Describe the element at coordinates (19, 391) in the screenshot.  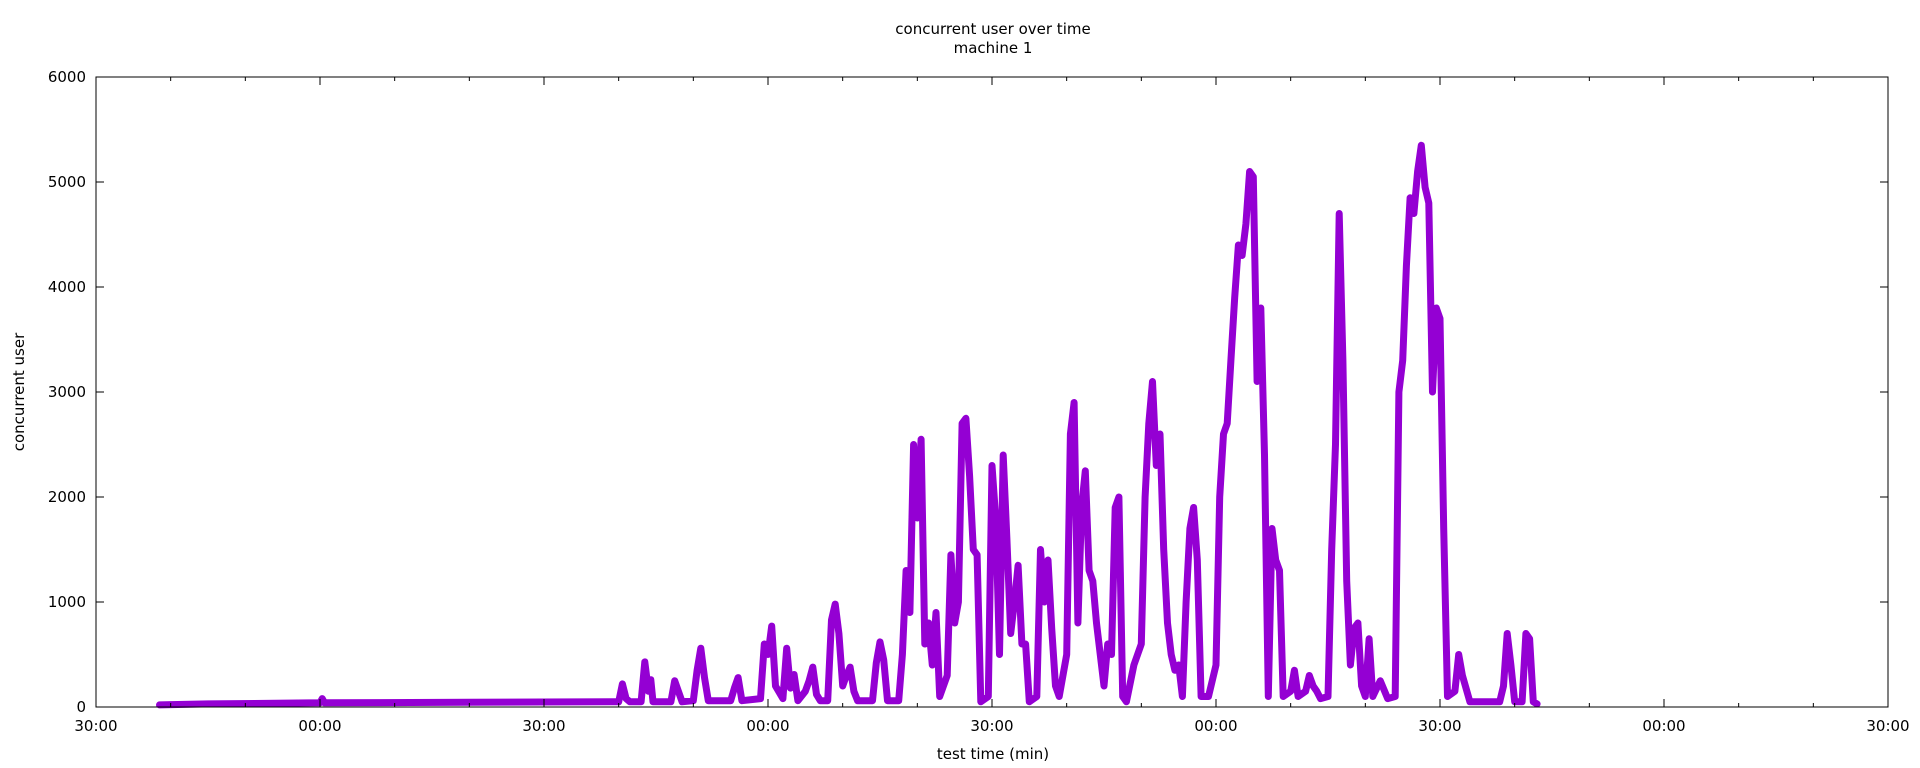
I see `y-axis-label: concurrent user` at that location.